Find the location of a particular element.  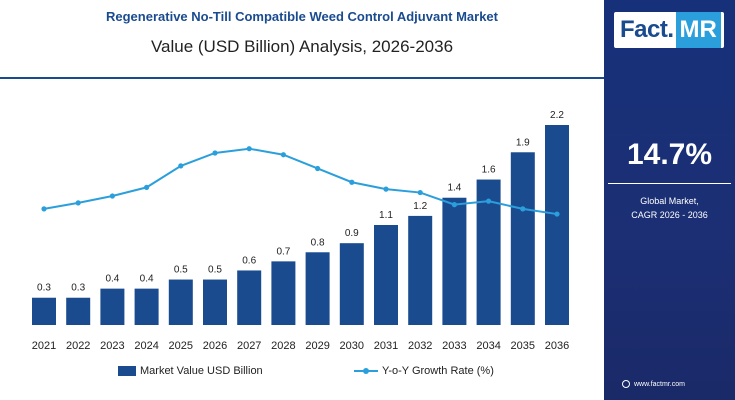

data-label-2022: 0.3 is located at coordinates (78, 288).